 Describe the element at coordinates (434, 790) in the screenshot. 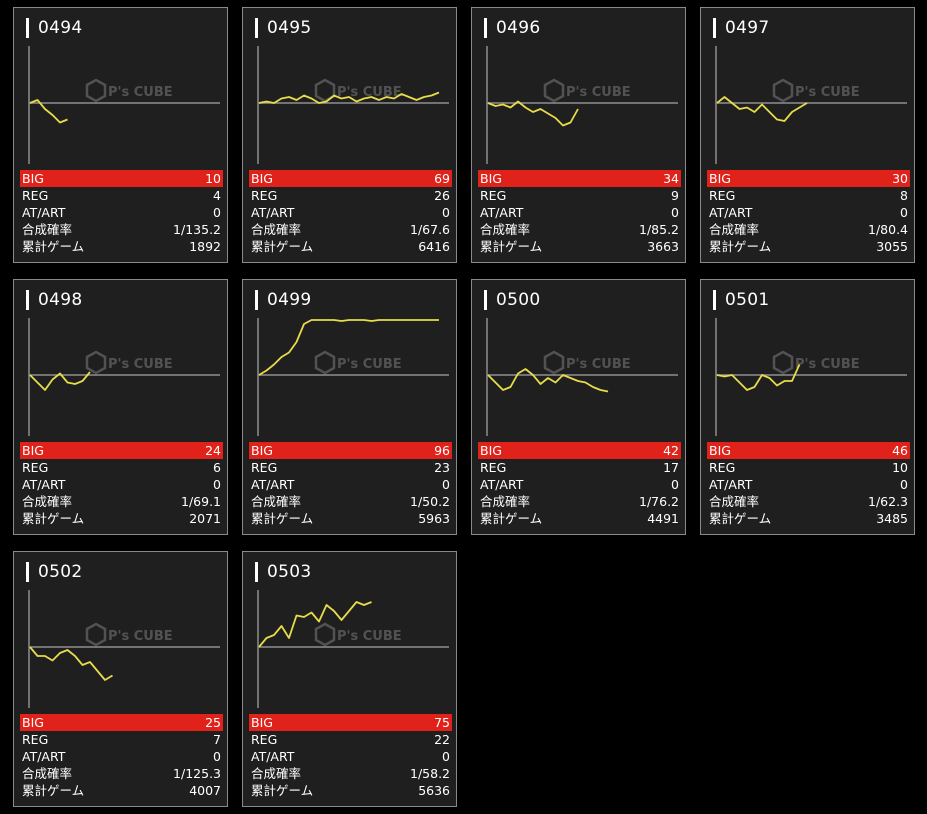

I see `stat-value: 5636` at that location.